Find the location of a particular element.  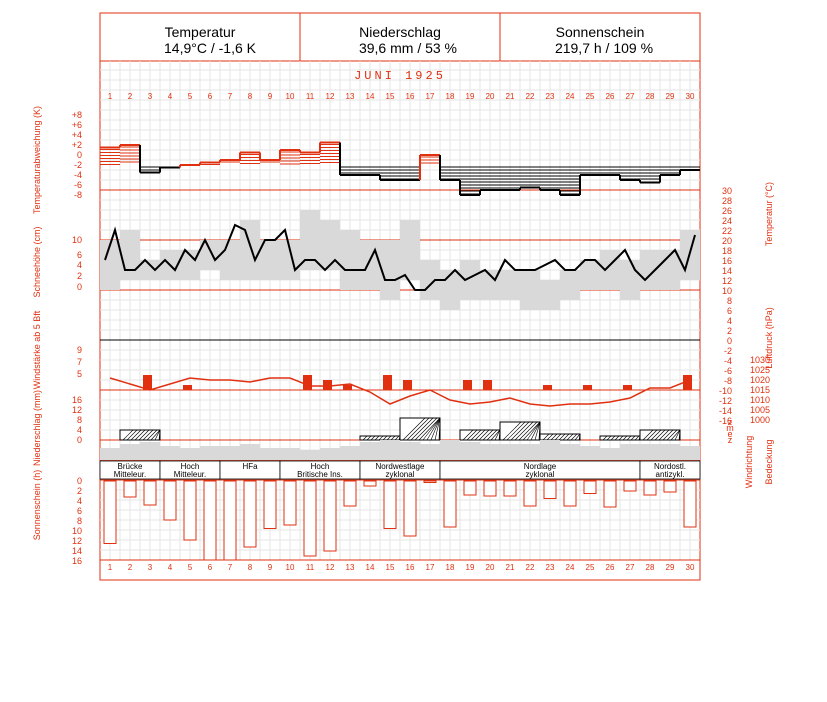

day-number: 1 is located at coordinates (110, 567).